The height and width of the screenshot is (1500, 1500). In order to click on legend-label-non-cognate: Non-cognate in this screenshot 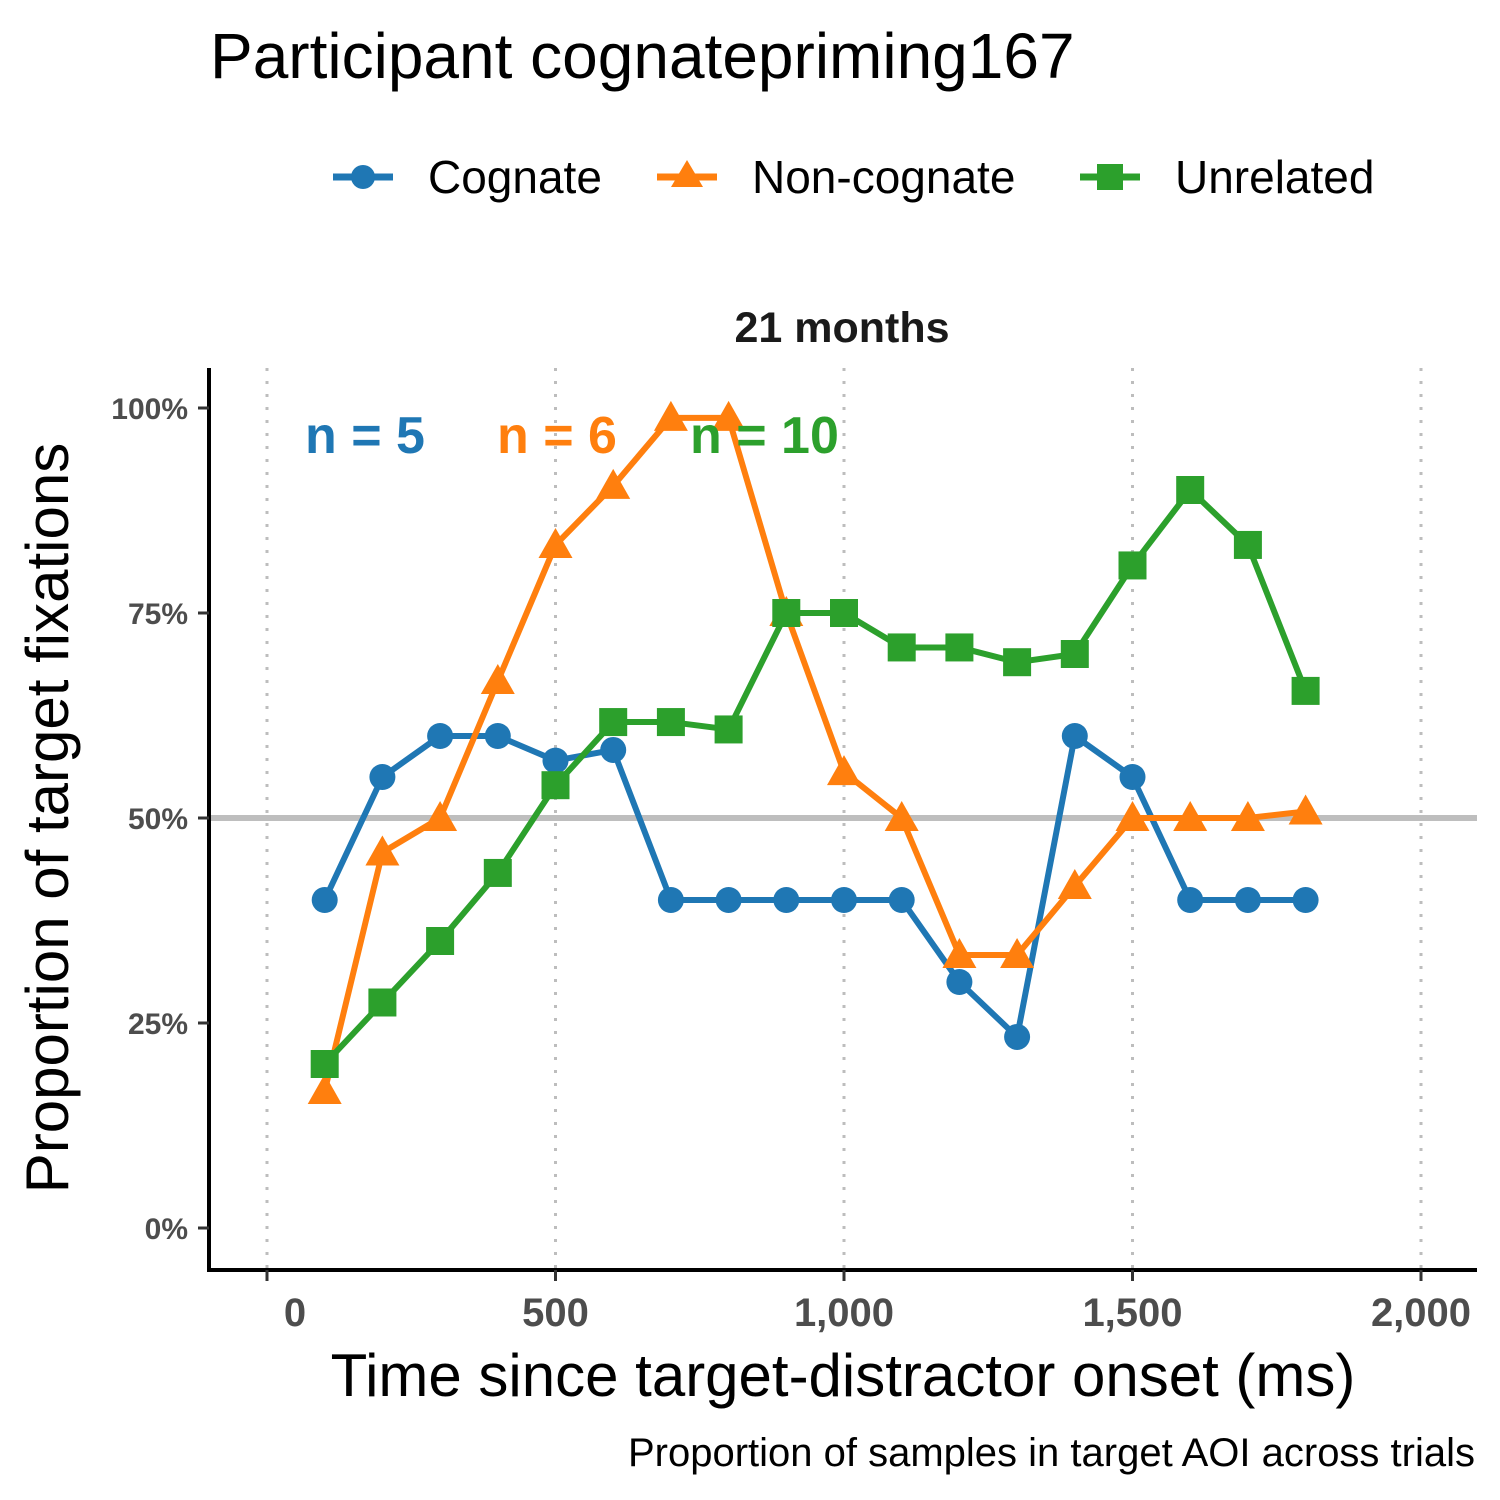, I will do `click(883, 177)`.